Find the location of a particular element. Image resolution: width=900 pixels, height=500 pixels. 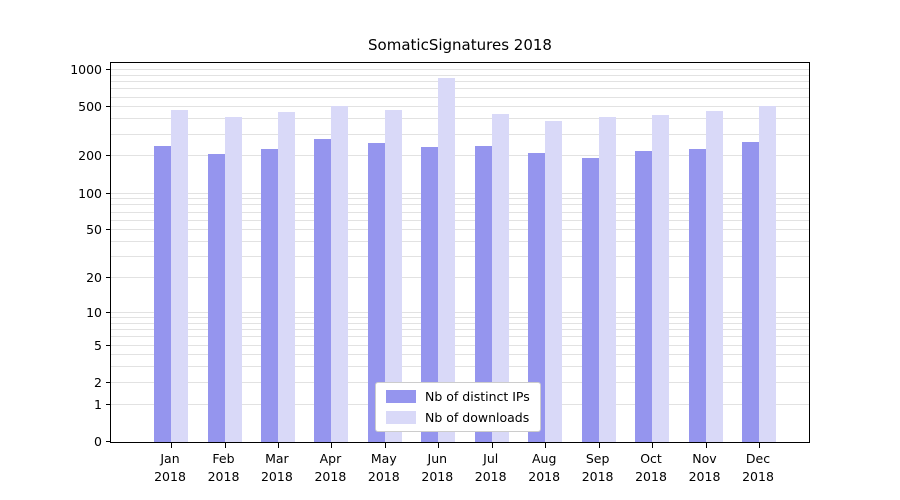

x-tick-label-line: Oct is located at coordinates (651, 458).